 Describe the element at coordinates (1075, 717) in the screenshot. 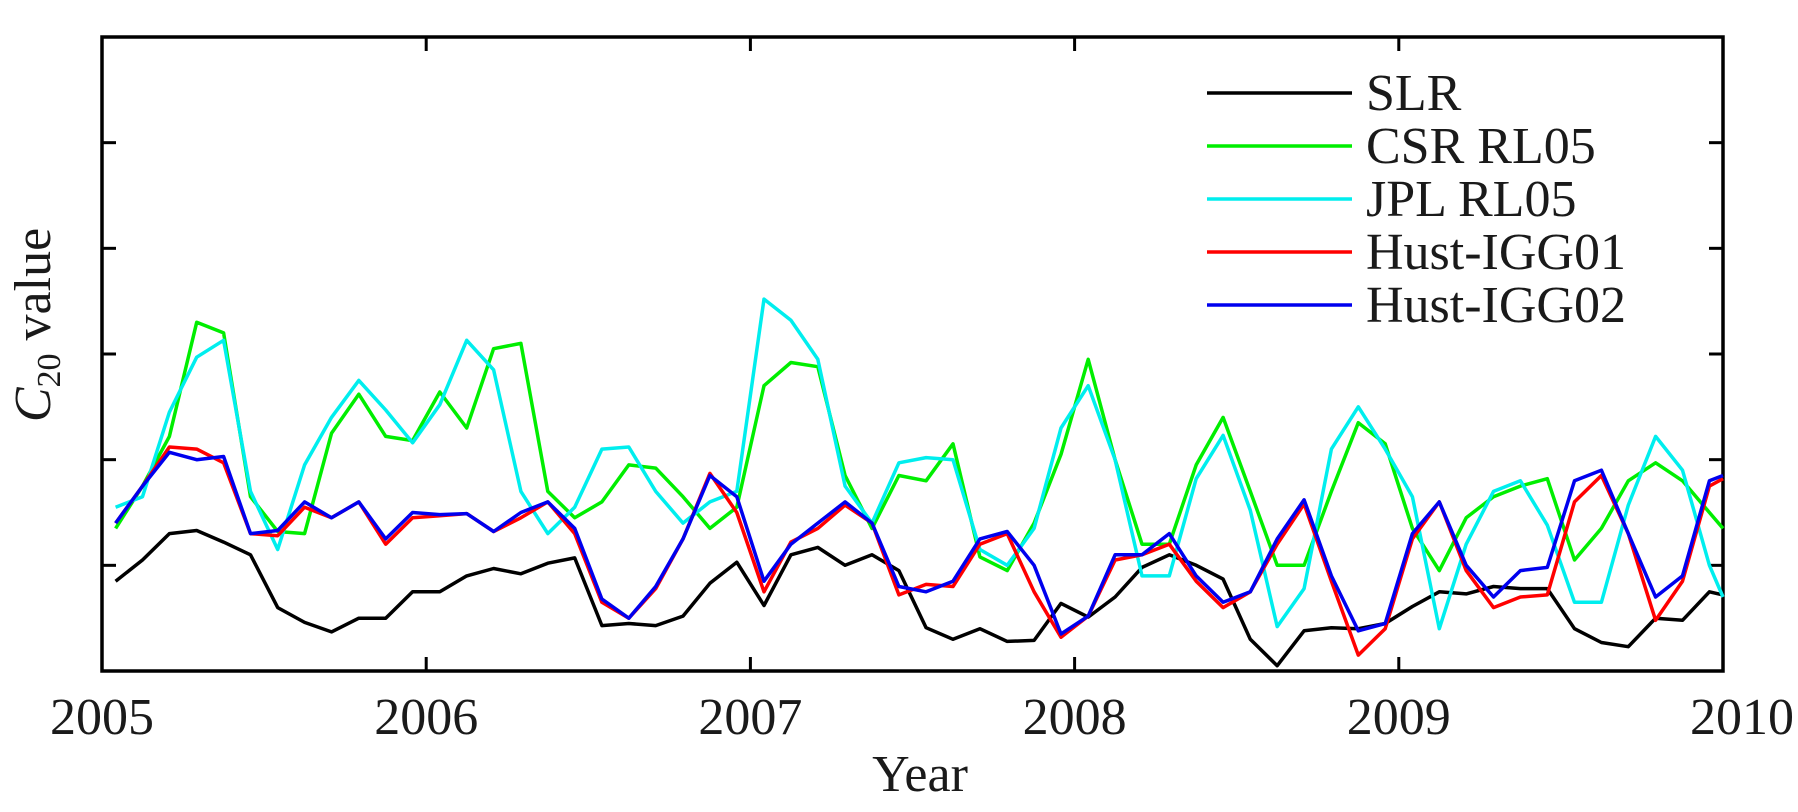

I see `x-tick-label: 2008` at that location.